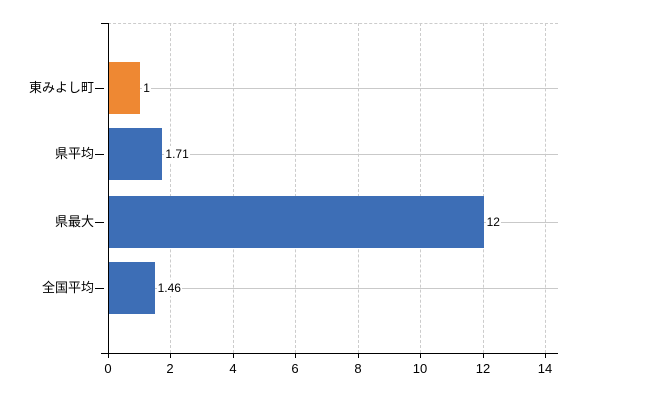  I want to click on plot-top-border, so click(333, 23).